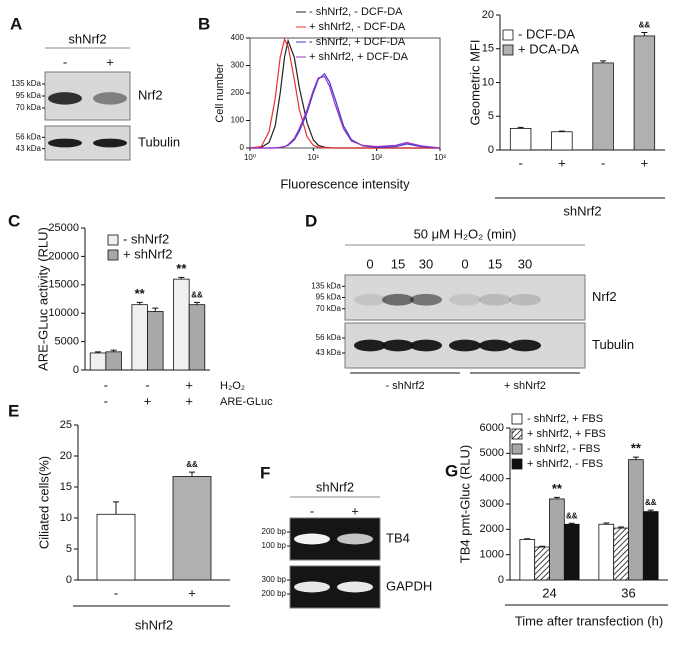  What do you see at coordinates (492, 428) in the screenshot?
I see `y-tick-label: 6000` at bounding box center [492, 428].